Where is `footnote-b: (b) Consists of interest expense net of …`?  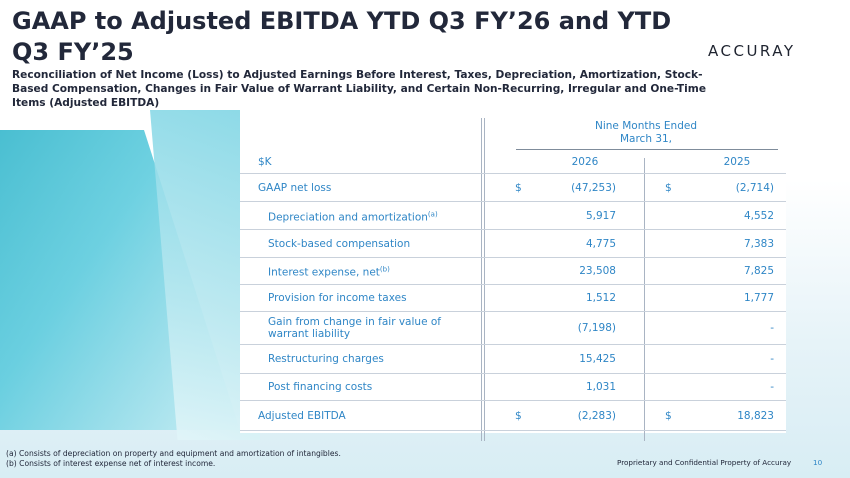
footnote-b: (b) Consists of interest expense net of … is located at coordinates (111, 463).